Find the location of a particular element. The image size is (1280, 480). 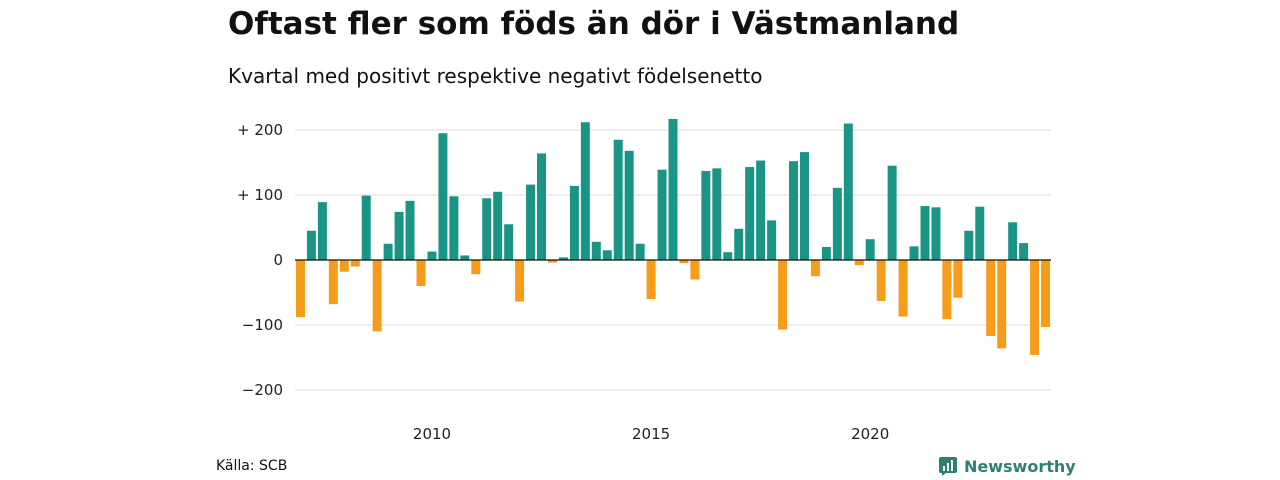

y-tick-label: −200 is located at coordinates (262, 390).